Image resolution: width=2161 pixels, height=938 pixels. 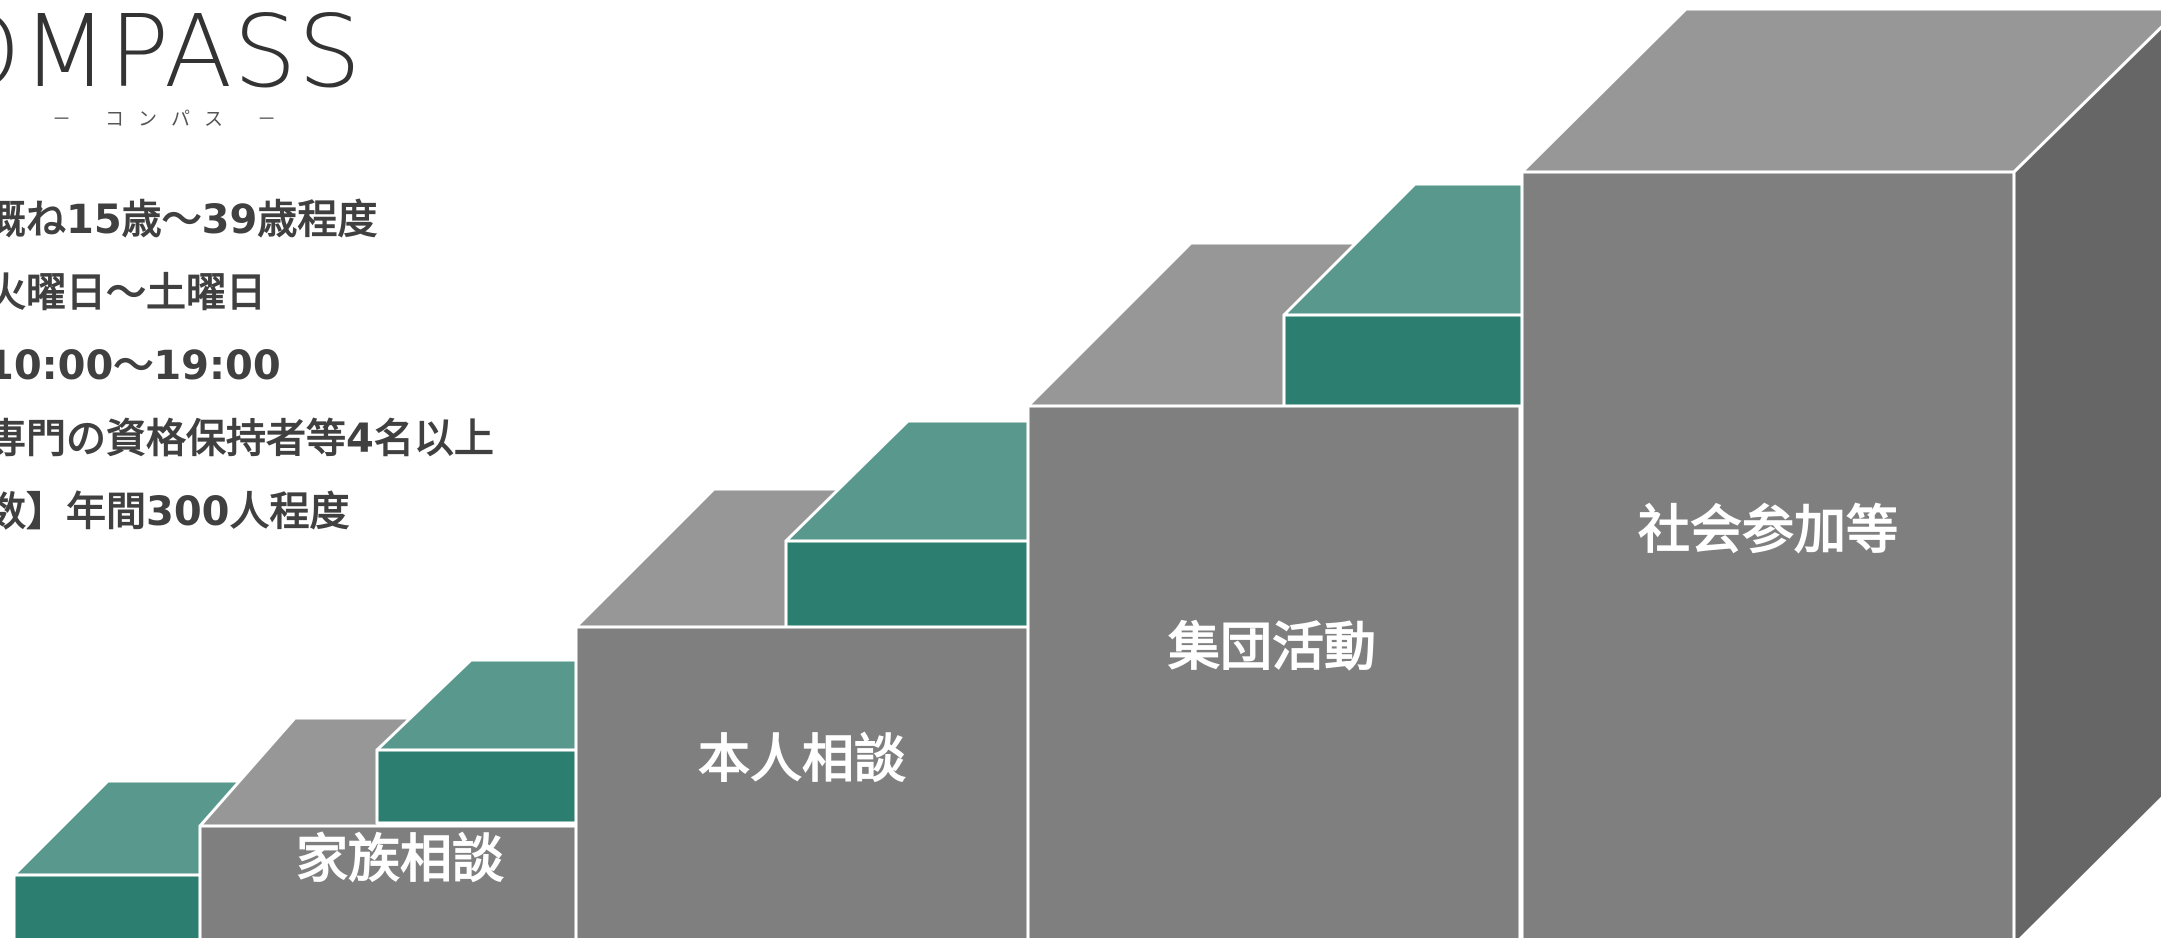 What do you see at coordinates (802, 760) in the screenshot?
I see `step-label-self-consult: 本人相談` at bounding box center [802, 760].